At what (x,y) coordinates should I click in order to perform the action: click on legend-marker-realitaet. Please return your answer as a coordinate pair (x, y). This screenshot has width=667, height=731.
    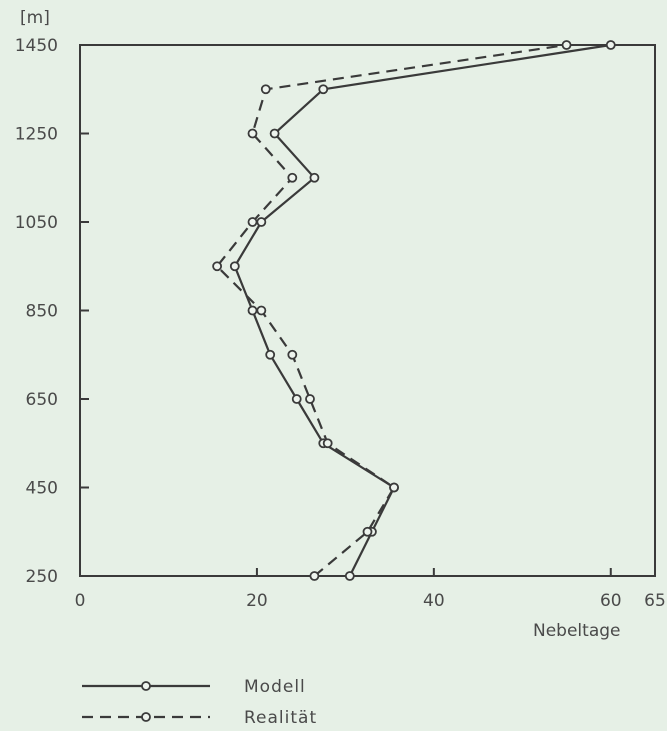
    Looking at the image, I should click on (146, 717).